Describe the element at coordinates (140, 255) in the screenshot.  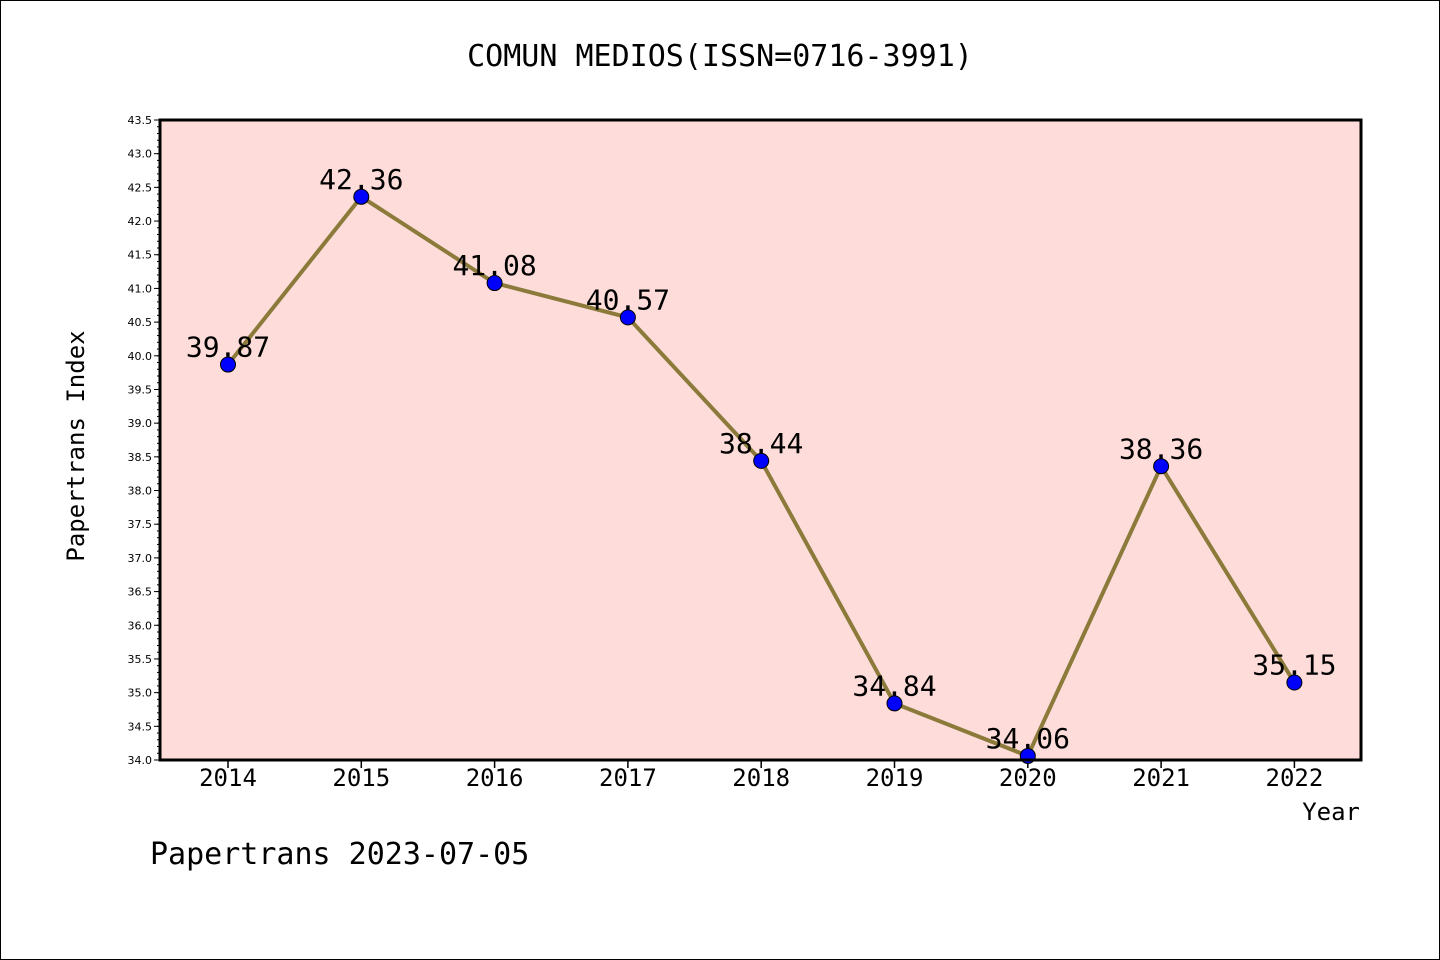
I see `y-tick-label: 41.5` at that location.